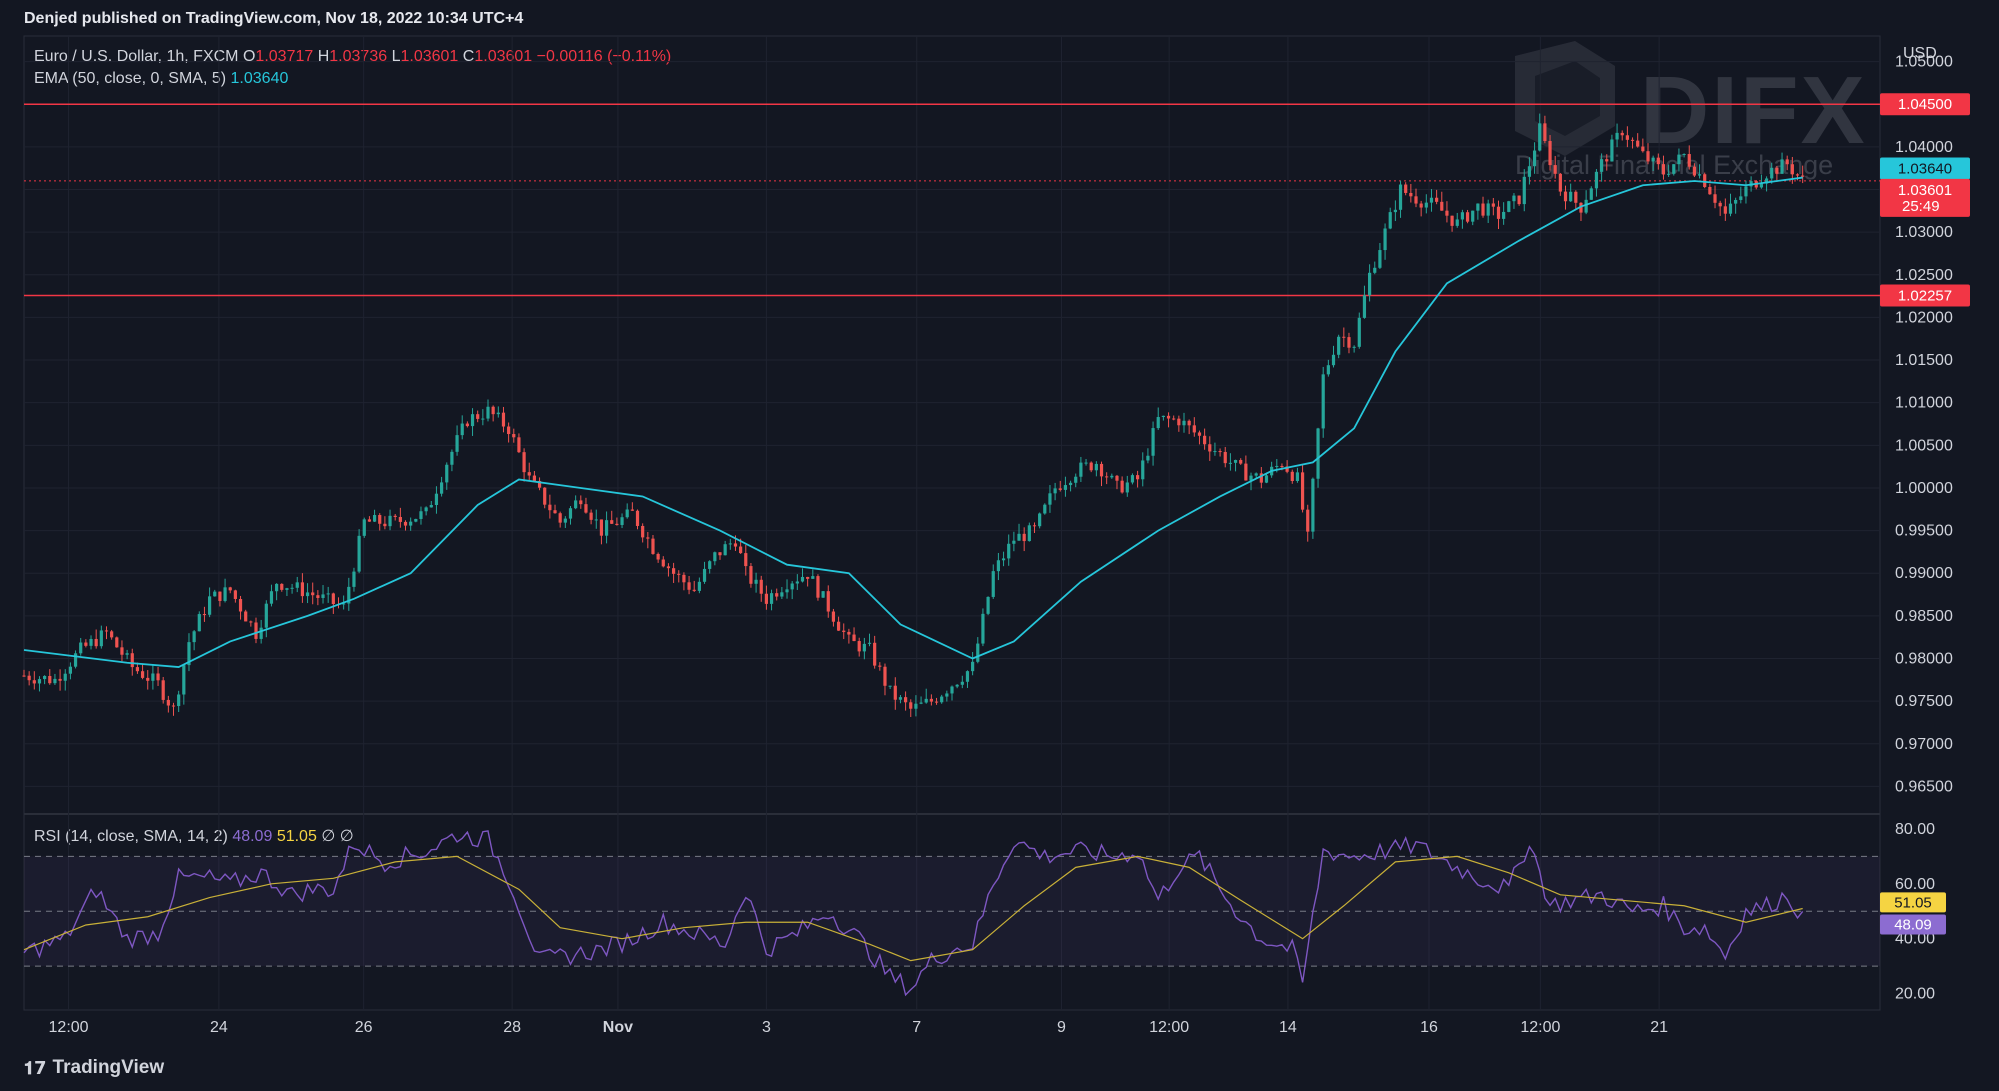  What do you see at coordinates (130, 78) in the screenshot?
I see `ema-title: EMA (50, close, 0, SMA, 5)` at bounding box center [130, 78].